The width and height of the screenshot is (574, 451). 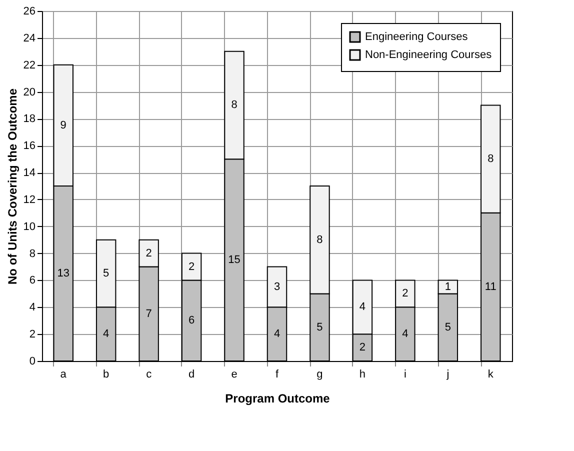 I want to click on x-tick-label: e, so click(x=234, y=374).